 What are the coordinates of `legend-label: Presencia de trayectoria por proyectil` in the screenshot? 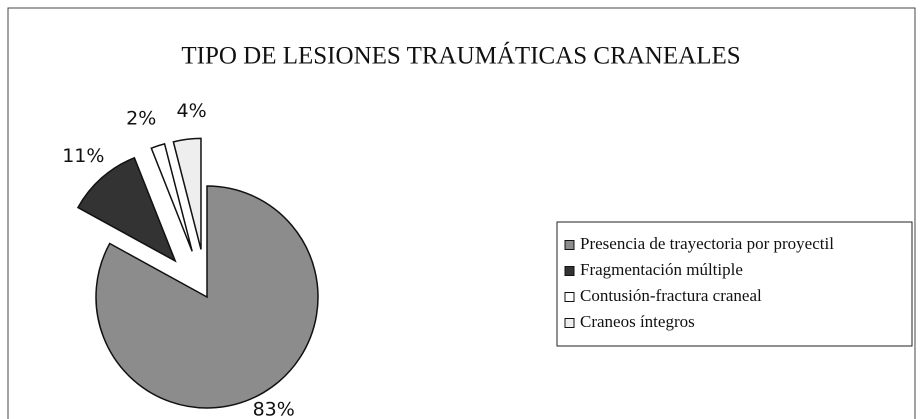 It's located at (707, 243).